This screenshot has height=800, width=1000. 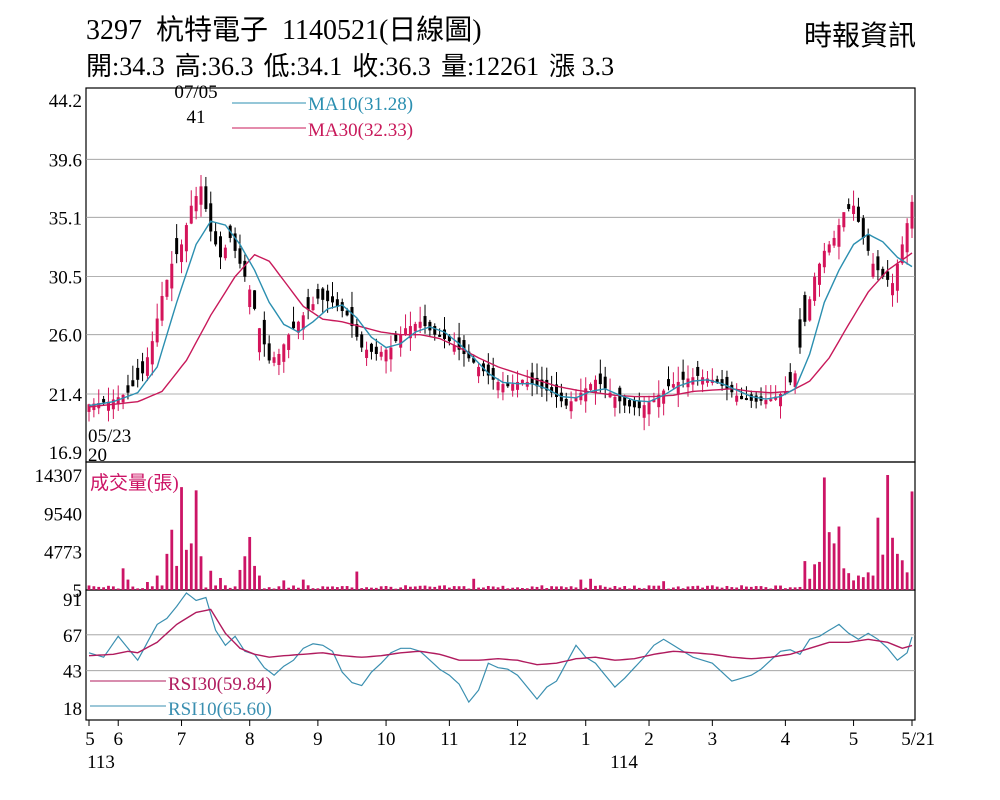 What do you see at coordinates (97, 455) in the screenshot?
I see `low-value-annotation: 20` at bounding box center [97, 455].